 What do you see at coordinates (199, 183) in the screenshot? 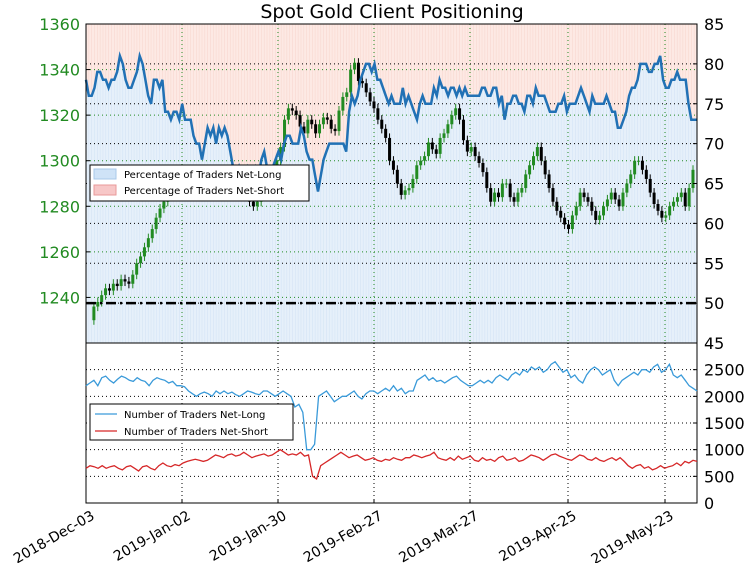
I see `top-legend-box` at bounding box center [199, 183].